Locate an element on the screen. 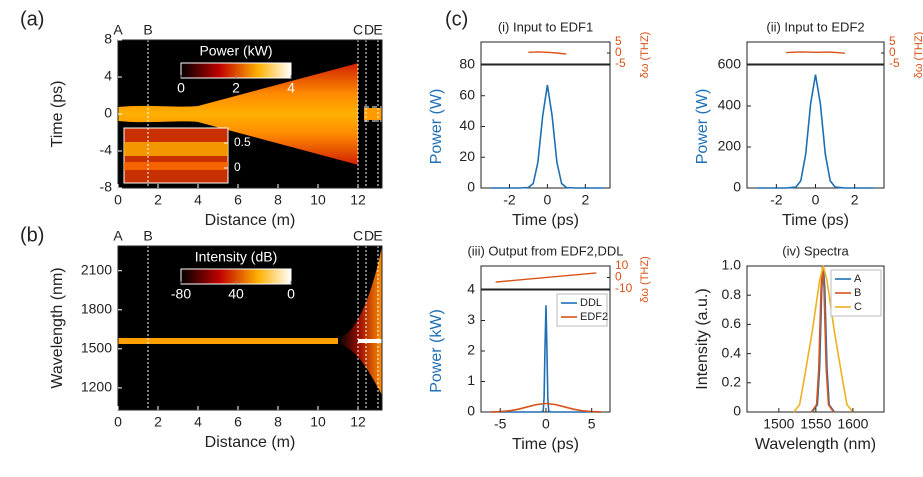 Image resolution: width=923 pixels, height=477 pixels. legend-label: EDF2 is located at coordinates (594, 317).